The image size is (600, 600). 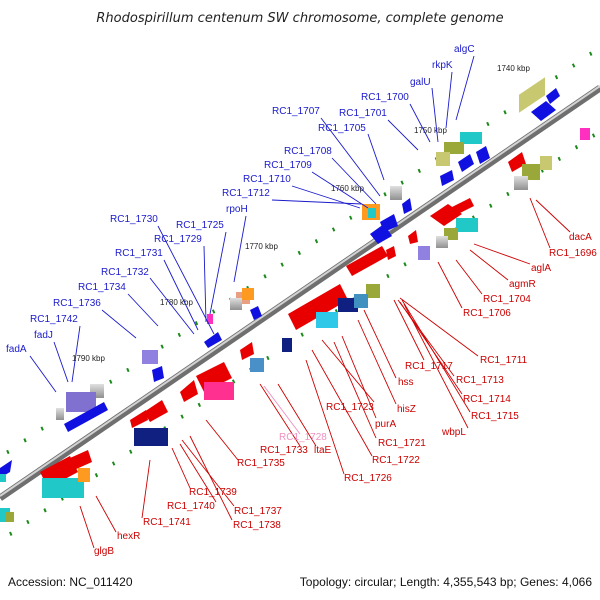 What do you see at coordinates (43, 335) in the screenshot?
I see `gene-label: fadJ` at bounding box center [43, 335].